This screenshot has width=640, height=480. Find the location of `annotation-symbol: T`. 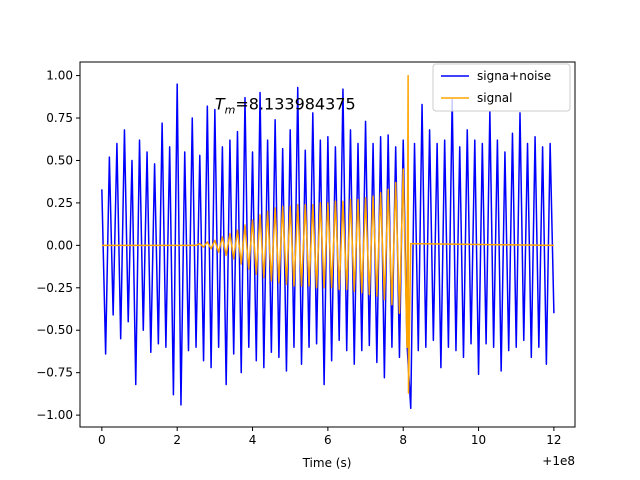

annotation-symbol: T is located at coordinates (220, 104).